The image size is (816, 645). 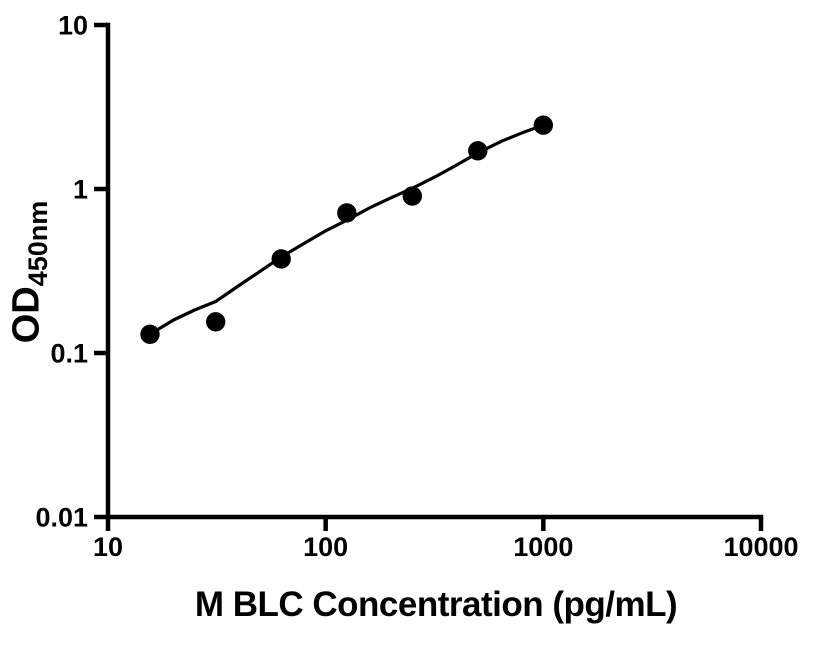 I want to click on y-axis-title-main: OD, so click(x=26, y=315).